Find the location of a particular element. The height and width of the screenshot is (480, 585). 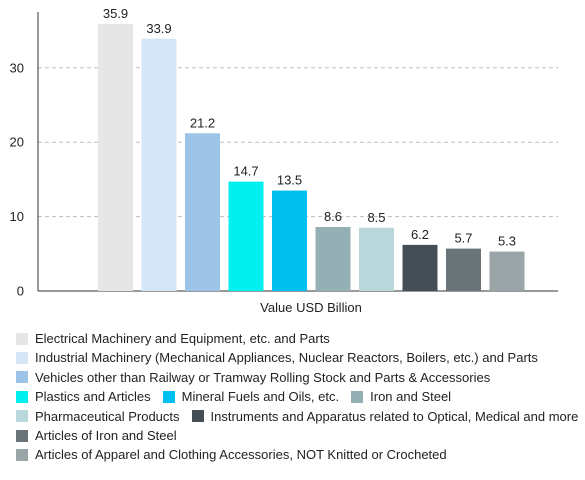

bar-value-label: 8.5 is located at coordinates (376, 217).